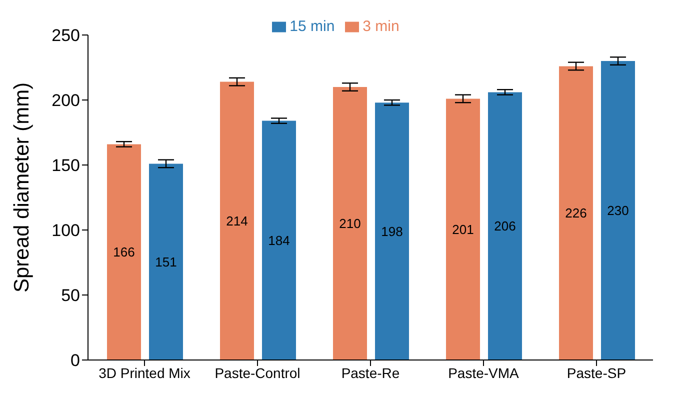 The width and height of the screenshot is (681, 403). Describe the element at coordinates (66, 100) in the screenshot. I see `y-tick-label: 200` at that location.